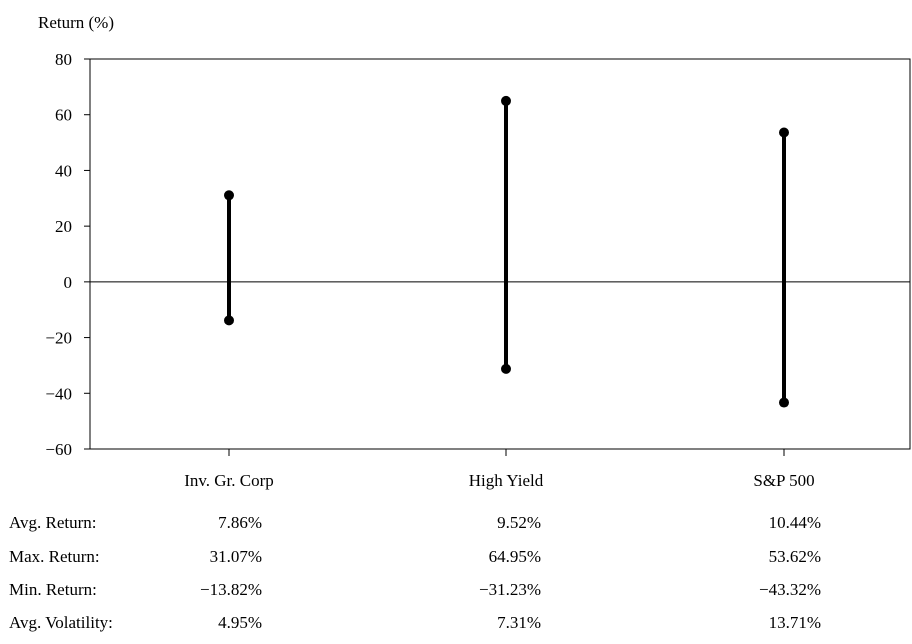  I want to click on x-tick-label: Inv. Gr. Corp, so click(229, 480).